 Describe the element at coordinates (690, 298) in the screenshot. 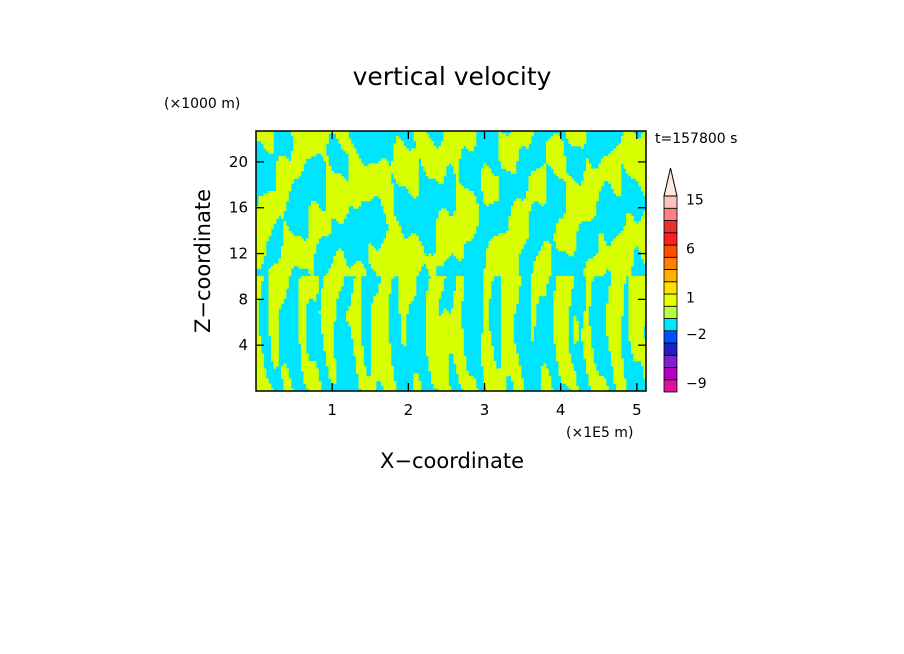

I see `colorbar-tick-label: 1` at that location.